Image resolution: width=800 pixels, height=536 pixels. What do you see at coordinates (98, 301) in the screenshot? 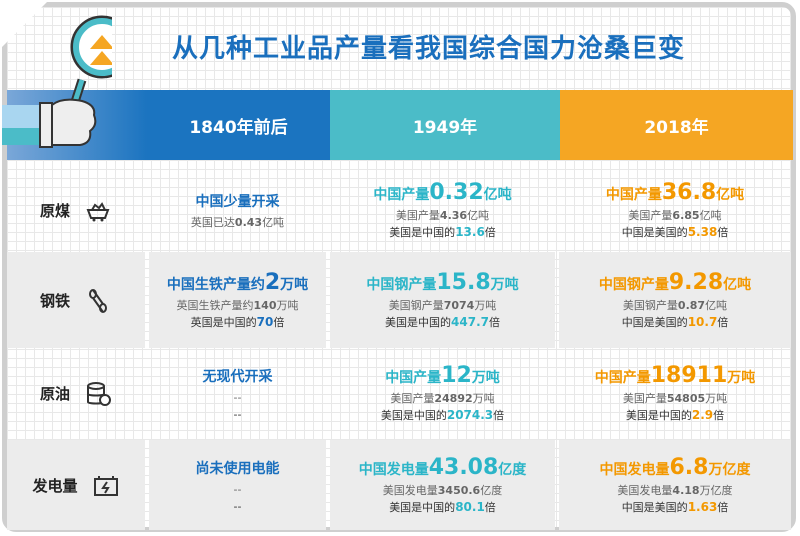
I see `steel-pipes-icon` at bounding box center [98, 301].